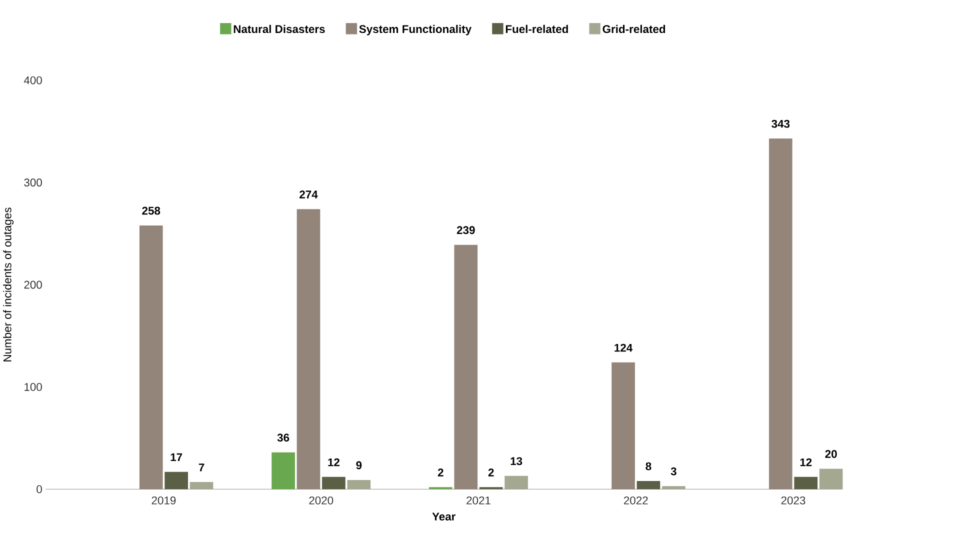 Image resolution: width=961 pixels, height=542 pixels. What do you see at coordinates (516, 460) in the screenshot?
I see `data-label: 13` at bounding box center [516, 460].